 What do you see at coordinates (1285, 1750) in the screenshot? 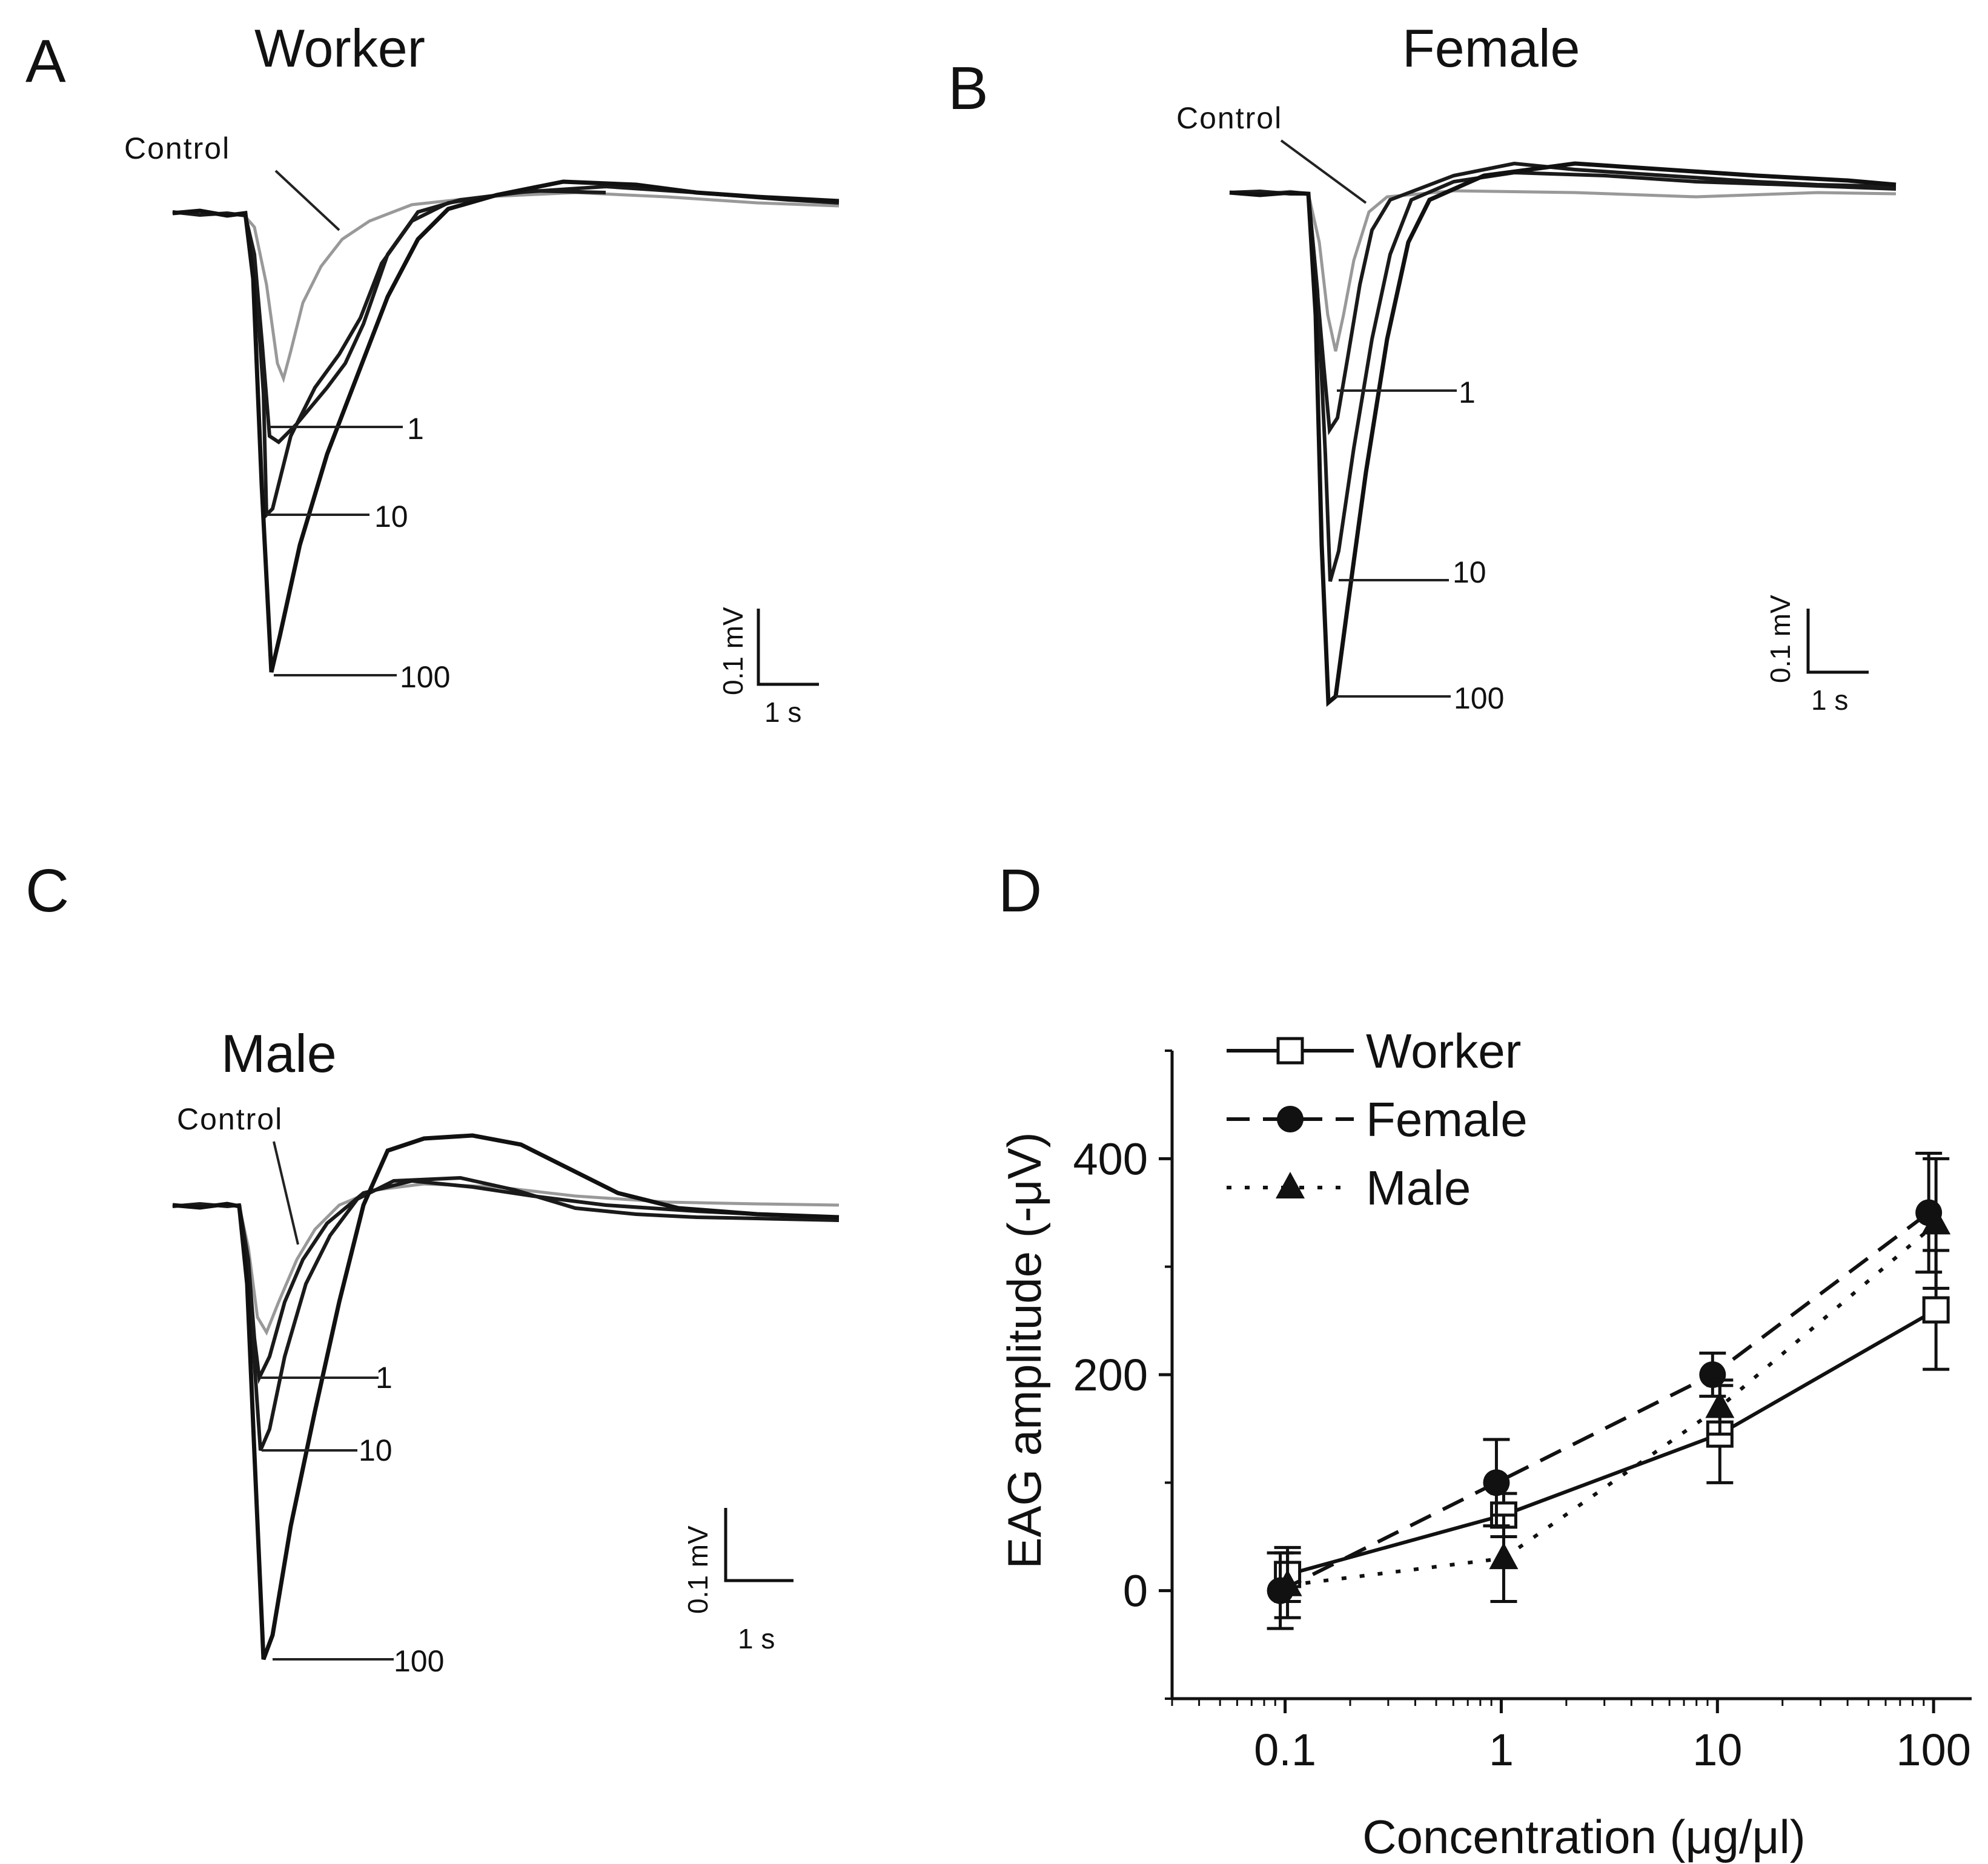
I see `x-tick-label-0.1: 0.1` at bounding box center [1285, 1750].